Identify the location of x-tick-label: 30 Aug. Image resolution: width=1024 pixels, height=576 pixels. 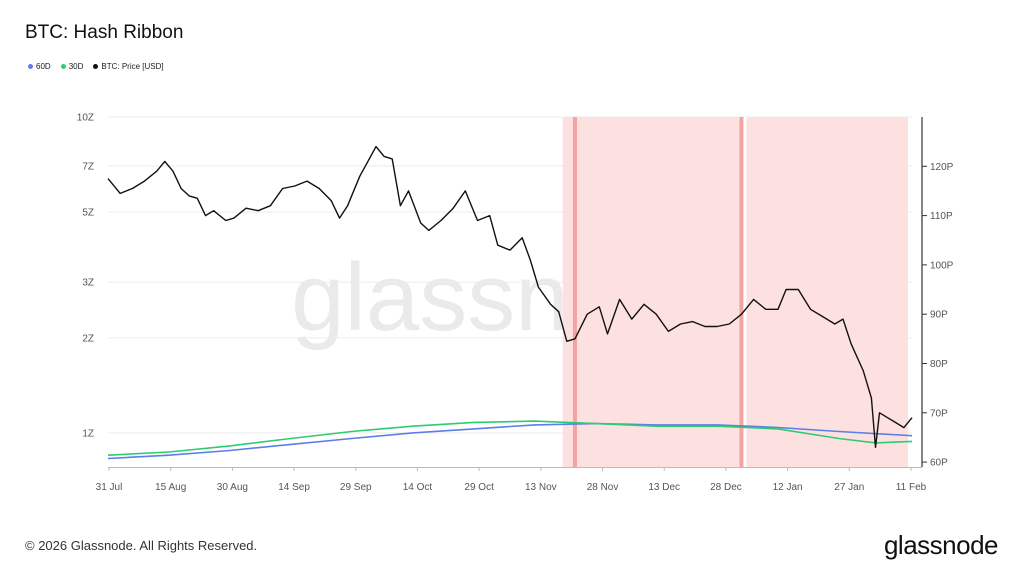
(232, 487).